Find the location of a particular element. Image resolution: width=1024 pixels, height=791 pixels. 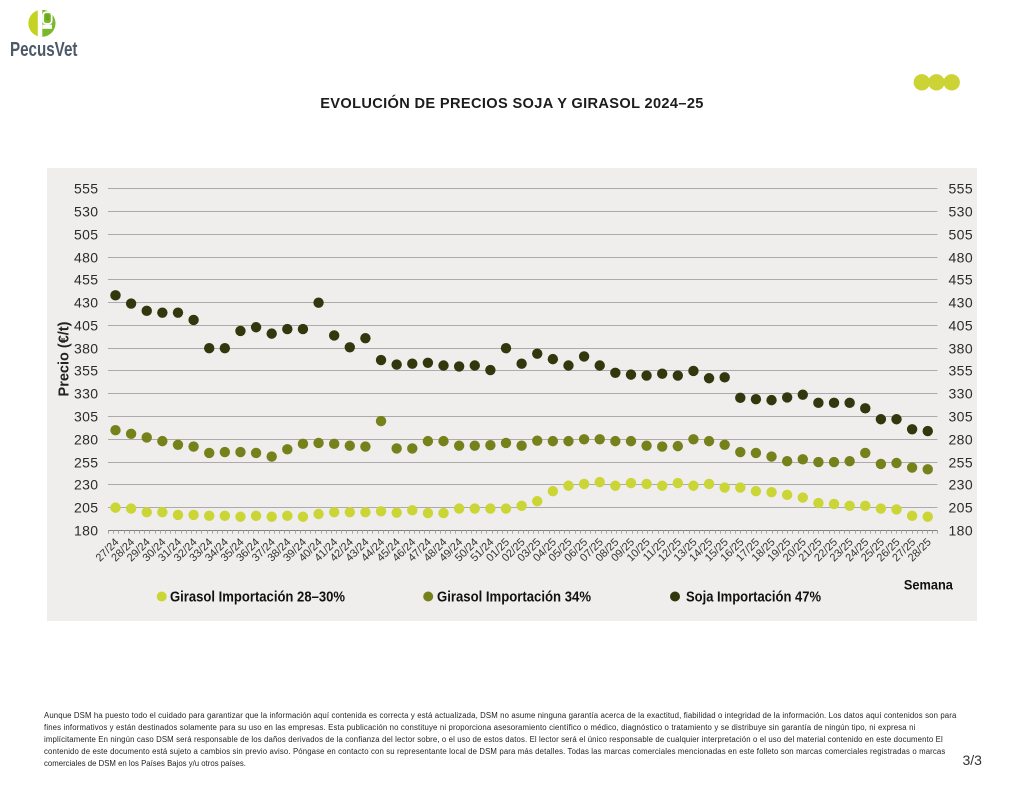

svg-text: Soja Importación 47% is located at coordinates (753, 598).